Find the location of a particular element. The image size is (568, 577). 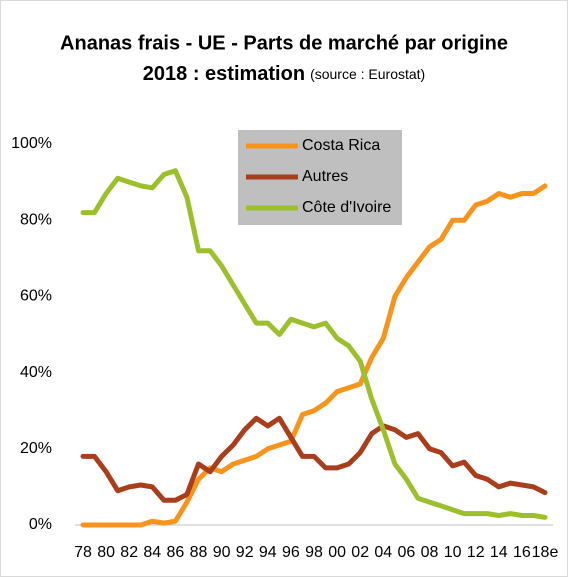

x-tick-label: 14 is located at coordinates (499, 552).